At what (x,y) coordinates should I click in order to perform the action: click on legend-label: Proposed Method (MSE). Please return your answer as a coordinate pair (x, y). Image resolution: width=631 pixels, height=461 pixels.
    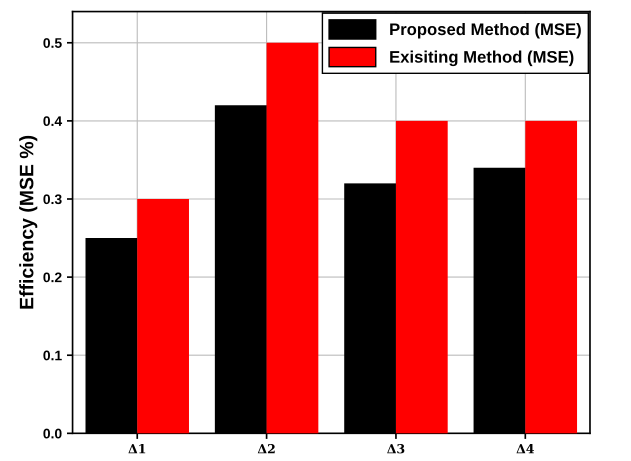
    Looking at the image, I should click on (485, 30).